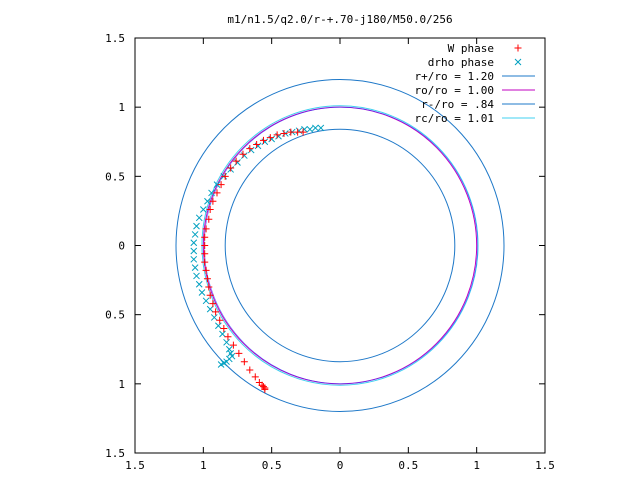  What do you see at coordinates (121, 246) in the screenshot?
I see `y-tick-label: 0` at bounding box center [121, 246].